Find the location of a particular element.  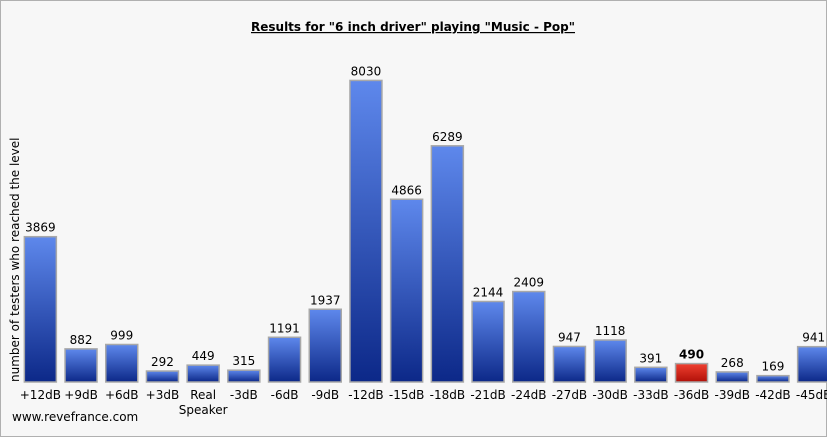

value-label: 1191 is located at coordinates (284, 328).